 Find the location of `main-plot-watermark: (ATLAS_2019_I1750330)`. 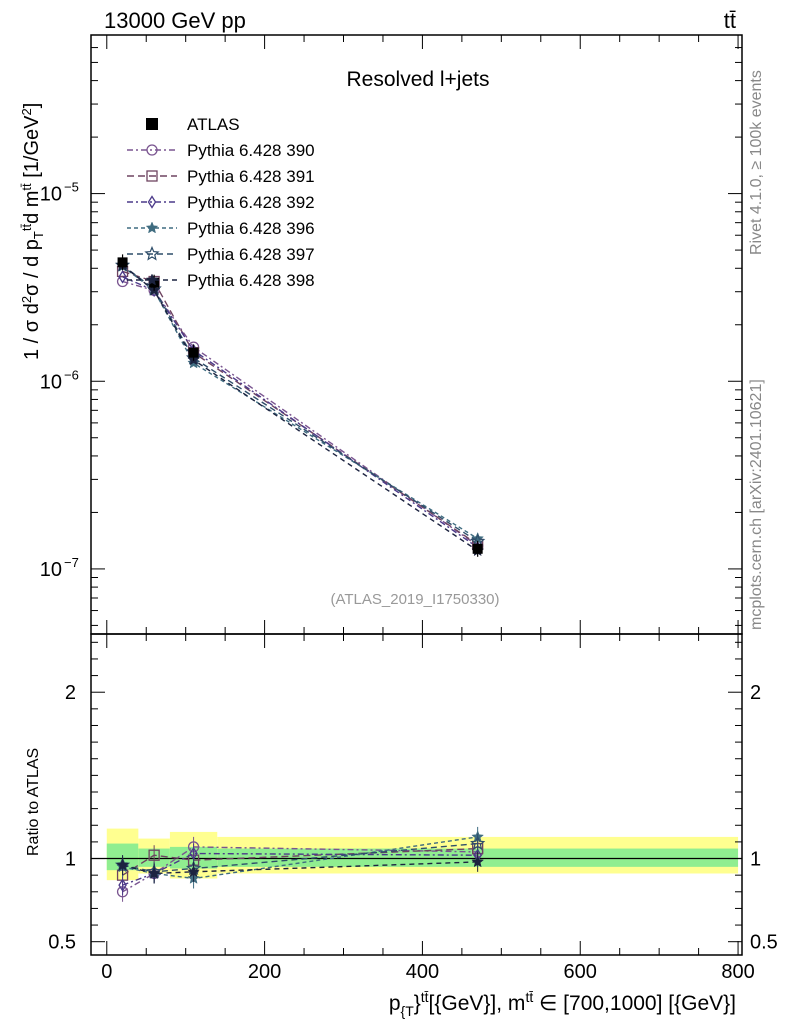

main-plot-watermark: (ATLAS_2019_I1750330) is located at coordinates (414, 599).